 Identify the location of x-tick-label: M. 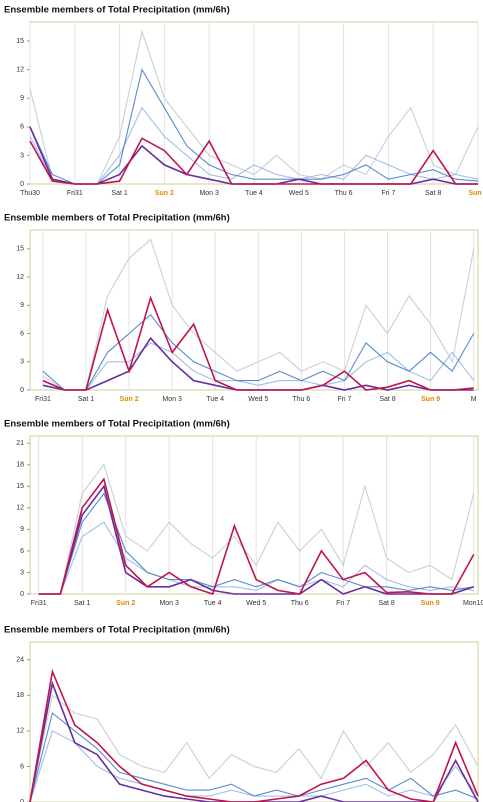
(474, 399).